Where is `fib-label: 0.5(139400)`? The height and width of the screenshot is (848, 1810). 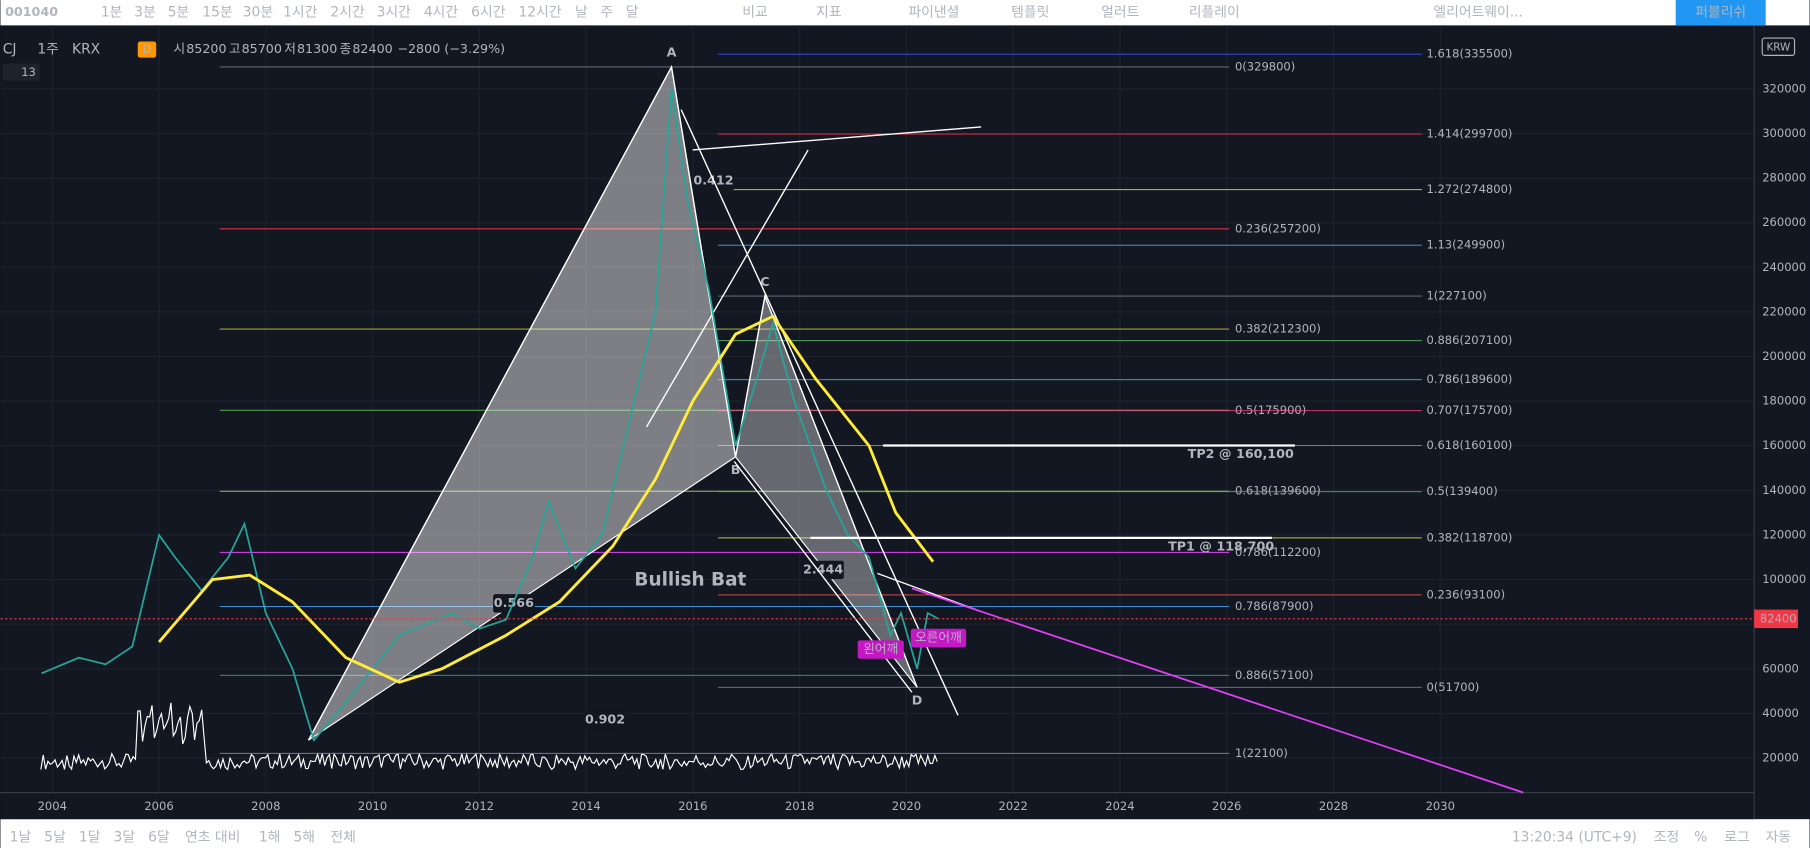
fib-label: 0.5(139400) is located at coordinates (1461, 491).